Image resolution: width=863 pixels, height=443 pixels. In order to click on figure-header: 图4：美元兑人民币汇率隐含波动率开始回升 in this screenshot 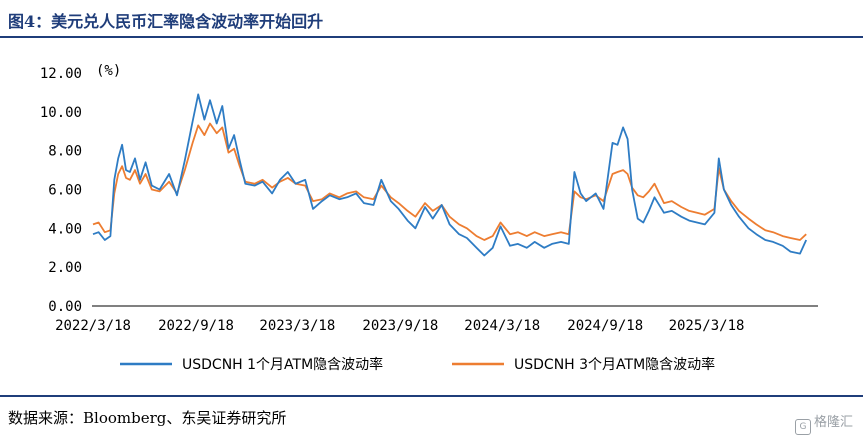, I will do `click(431, 19)`.